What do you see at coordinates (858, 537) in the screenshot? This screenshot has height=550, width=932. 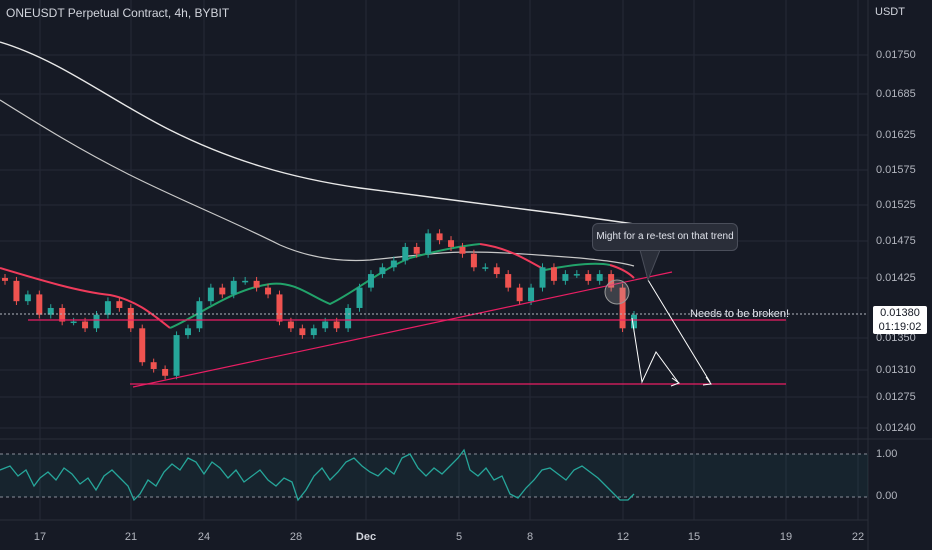 I see `time-tick: 22` at bounding box center [858, 537].